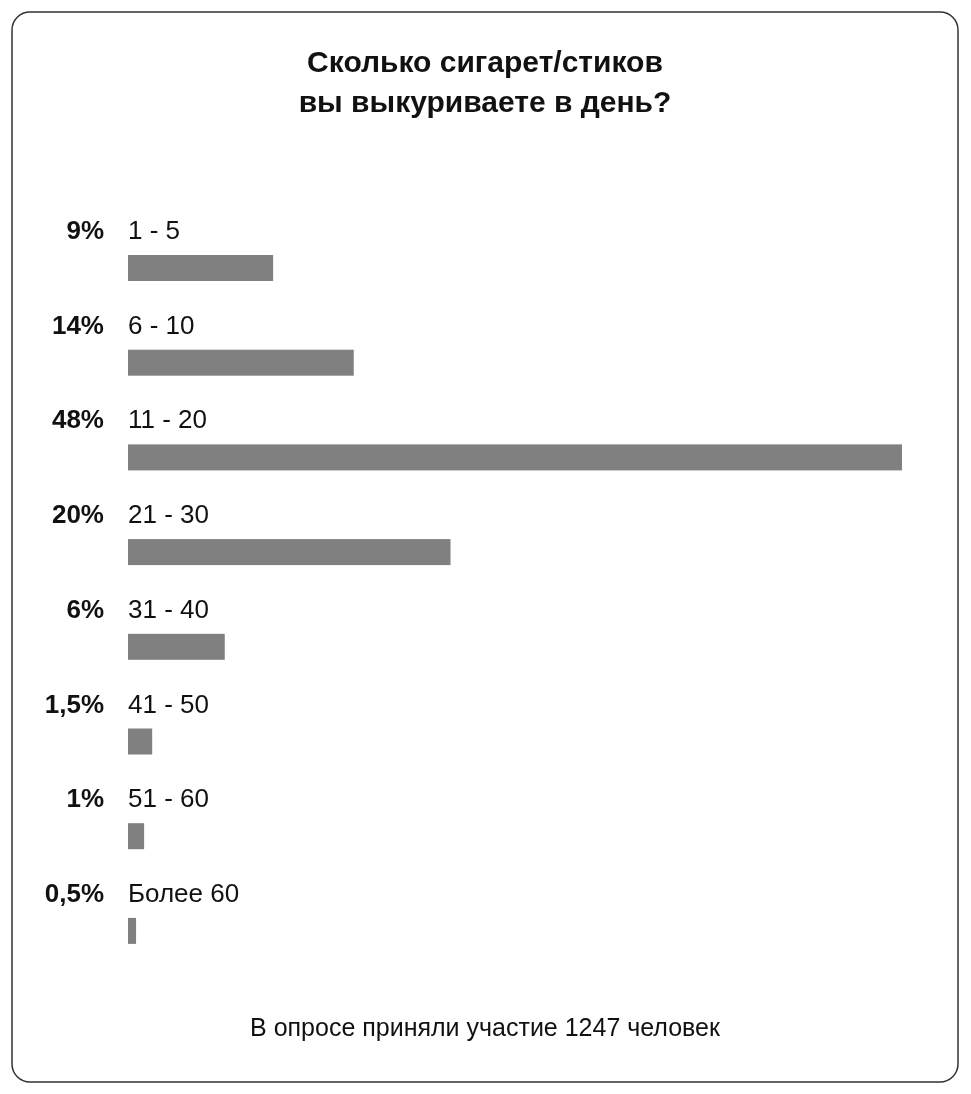 The height and width of the screenshot is (1094, 971). I want to click on chart-title: Сколько сигарет/стиков вы выкуриваете в день?, so click(485, 81).